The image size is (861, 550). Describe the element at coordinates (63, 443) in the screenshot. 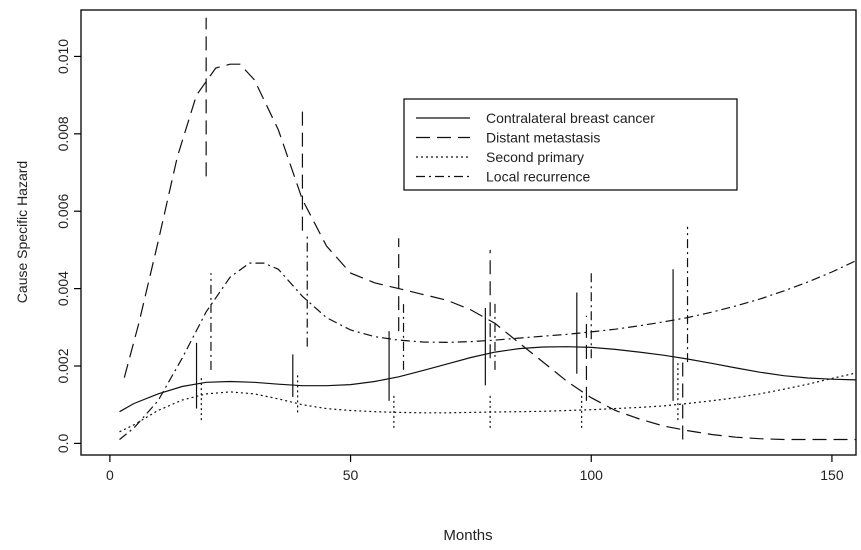

I see `y-tick-label: 0.0` at that location.